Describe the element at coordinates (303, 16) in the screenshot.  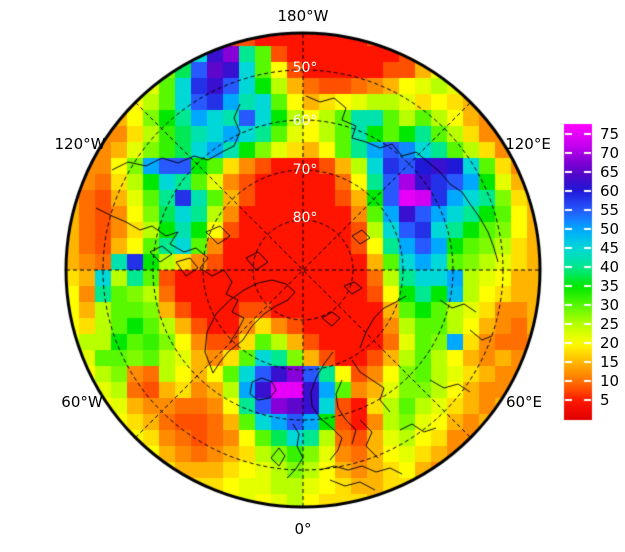
I see `longitude-label-180w: 180°W` at that location.